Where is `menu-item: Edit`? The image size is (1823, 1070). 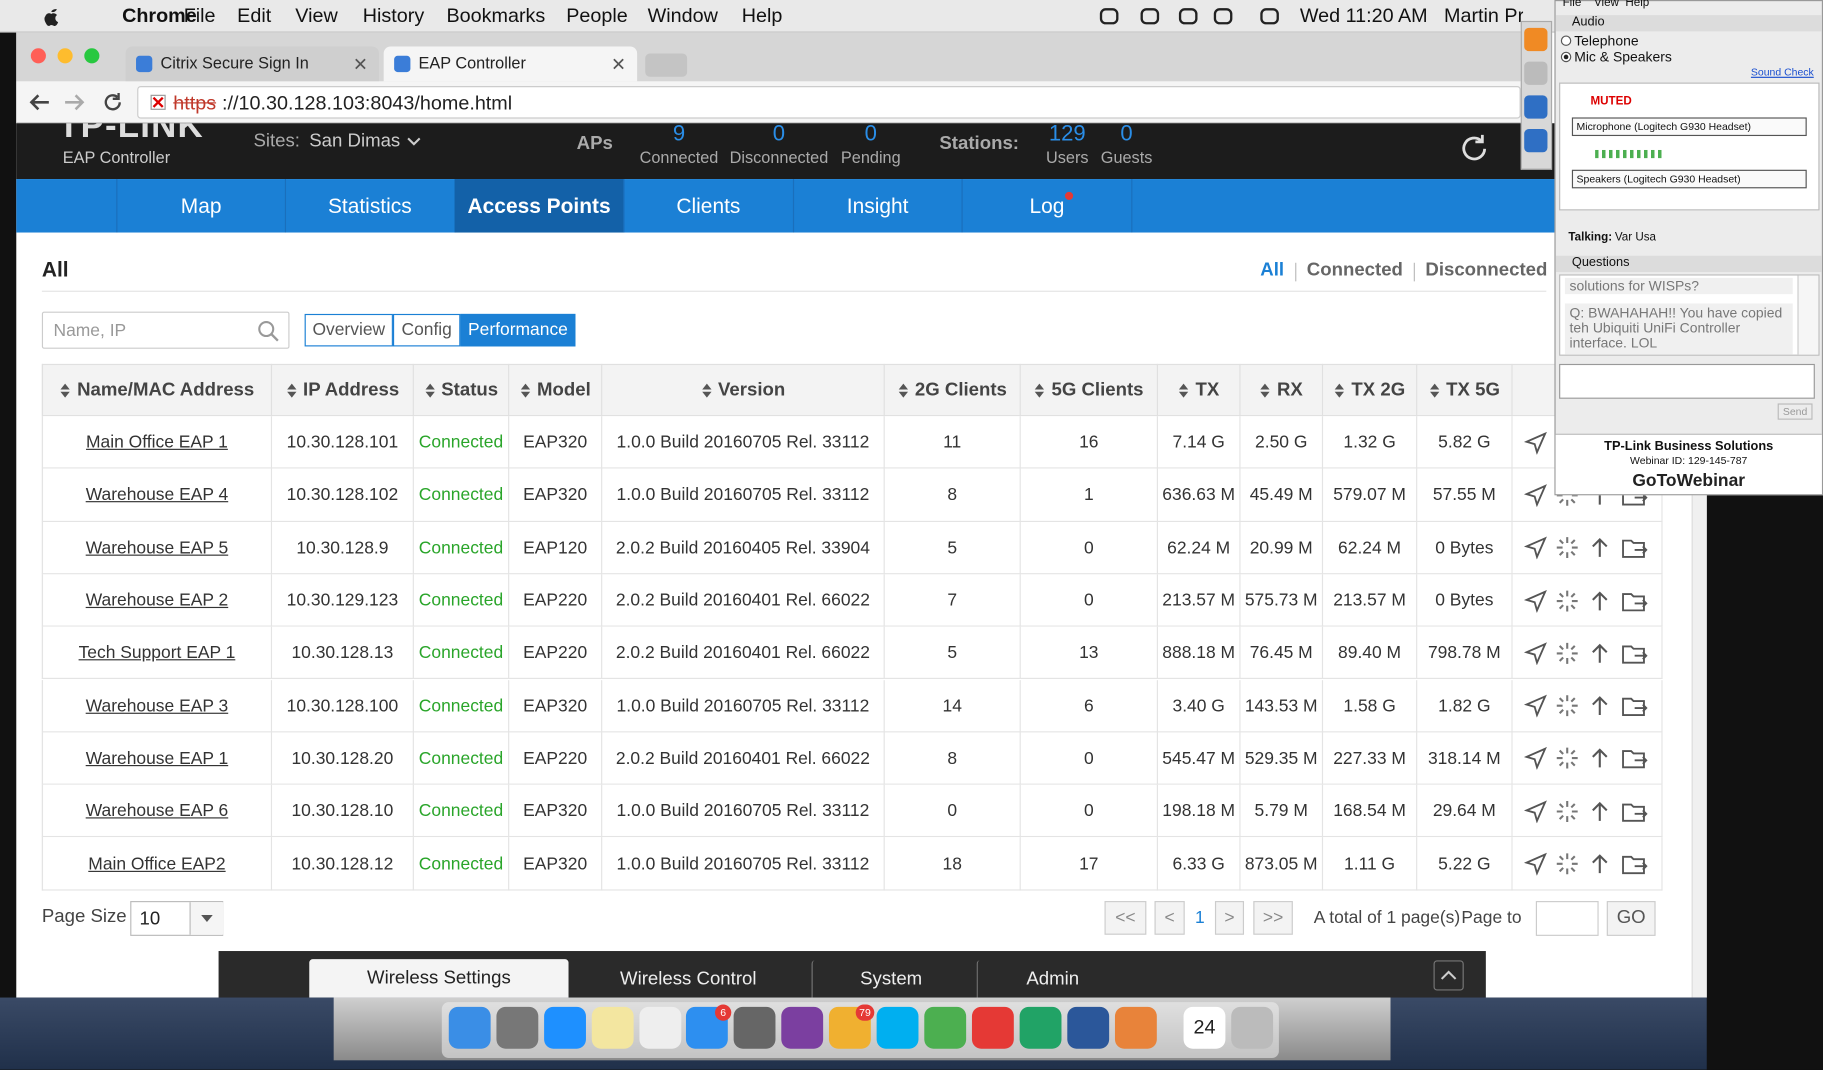 menu-item: Edit is located at coordinates (254, 15).